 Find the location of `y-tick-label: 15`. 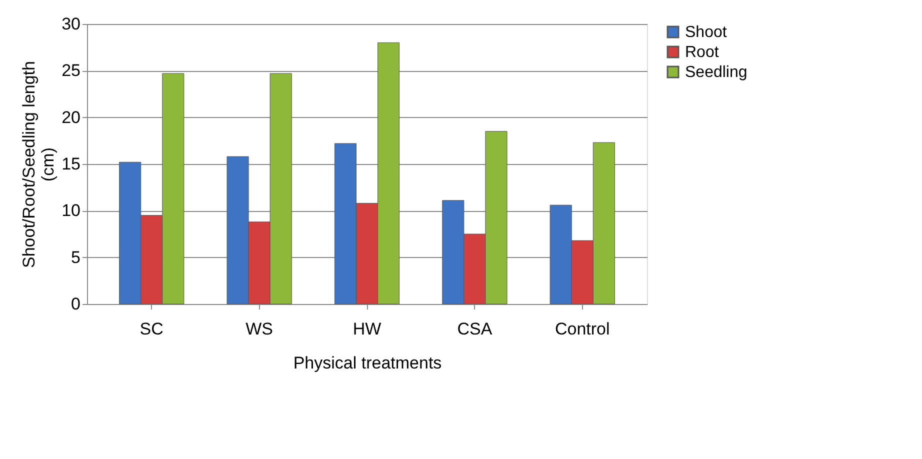

y-tick-label: 15 is located at coordinates (71, 164).